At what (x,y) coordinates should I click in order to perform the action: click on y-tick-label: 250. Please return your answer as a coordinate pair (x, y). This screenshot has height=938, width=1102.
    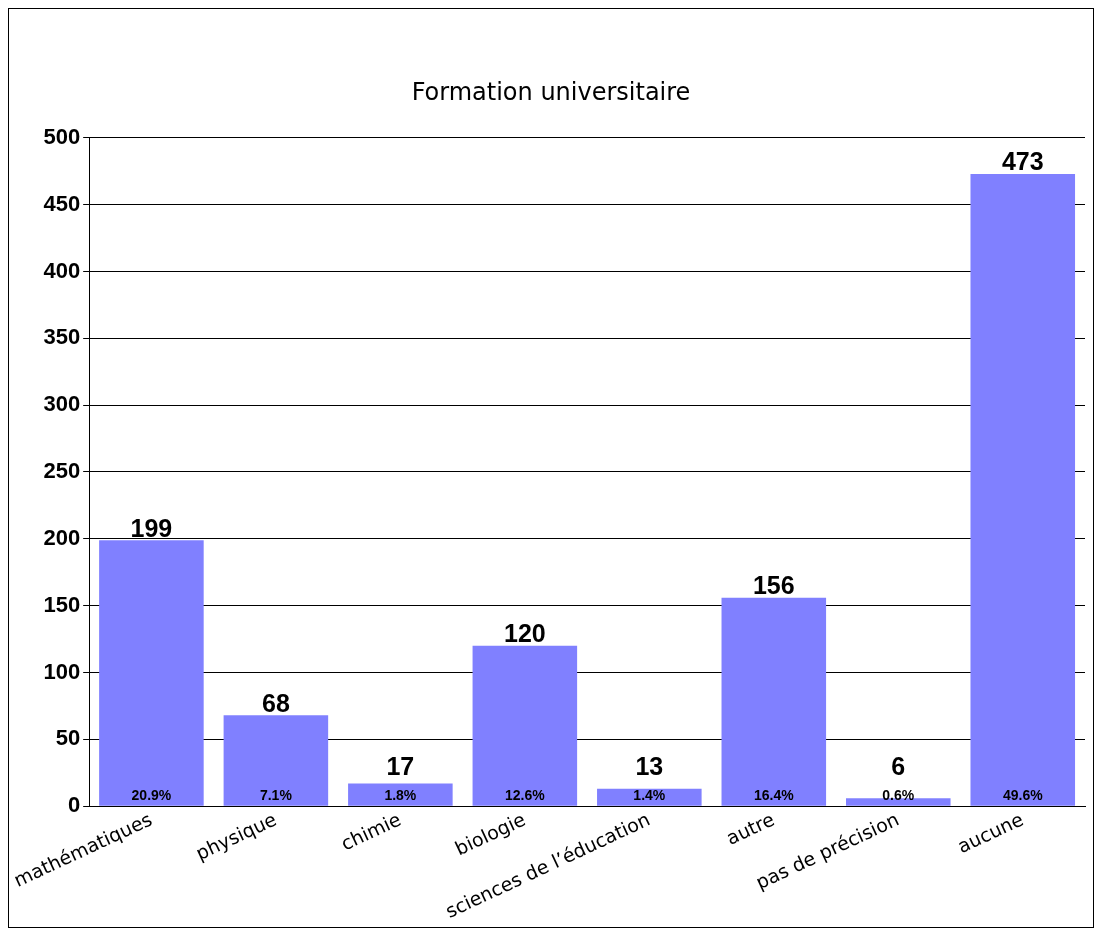
    Looking at the image, I should click on (62, 471).